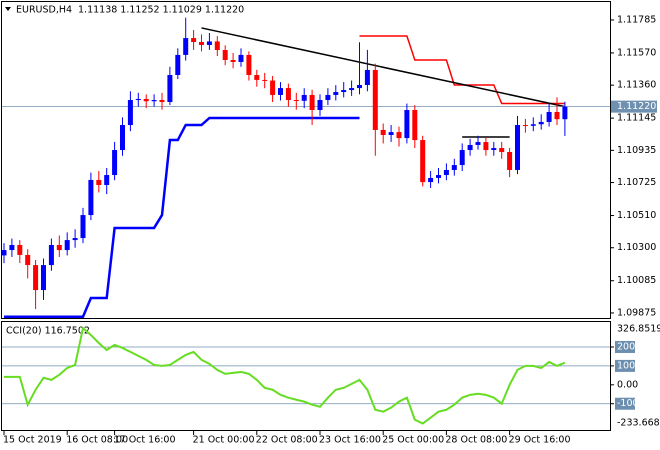  I want to click on y-tick-label: 1.10725, so click(636, 182).